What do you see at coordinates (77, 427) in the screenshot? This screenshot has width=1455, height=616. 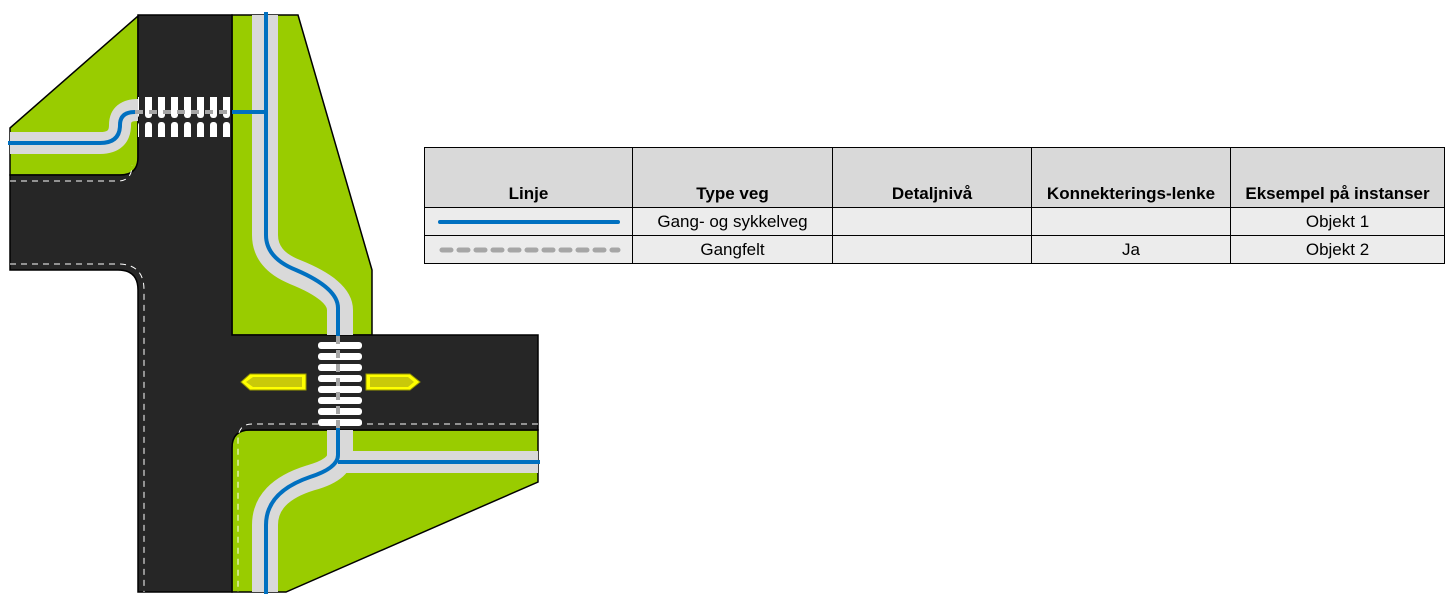 I see `lane-marking-left-lower` at bounding box center [77, 427].